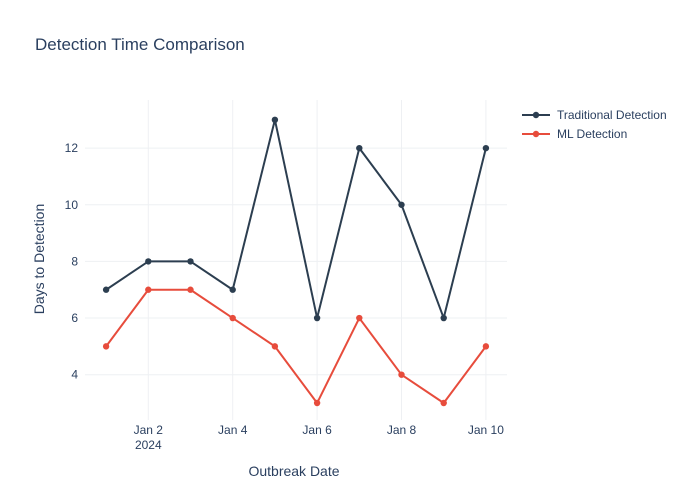 This screenshot has height=500, width=700. Describe the element at coordinates (140, 44) in the screenshot. I see `chart-title: Detection Time Comparison` at that location.